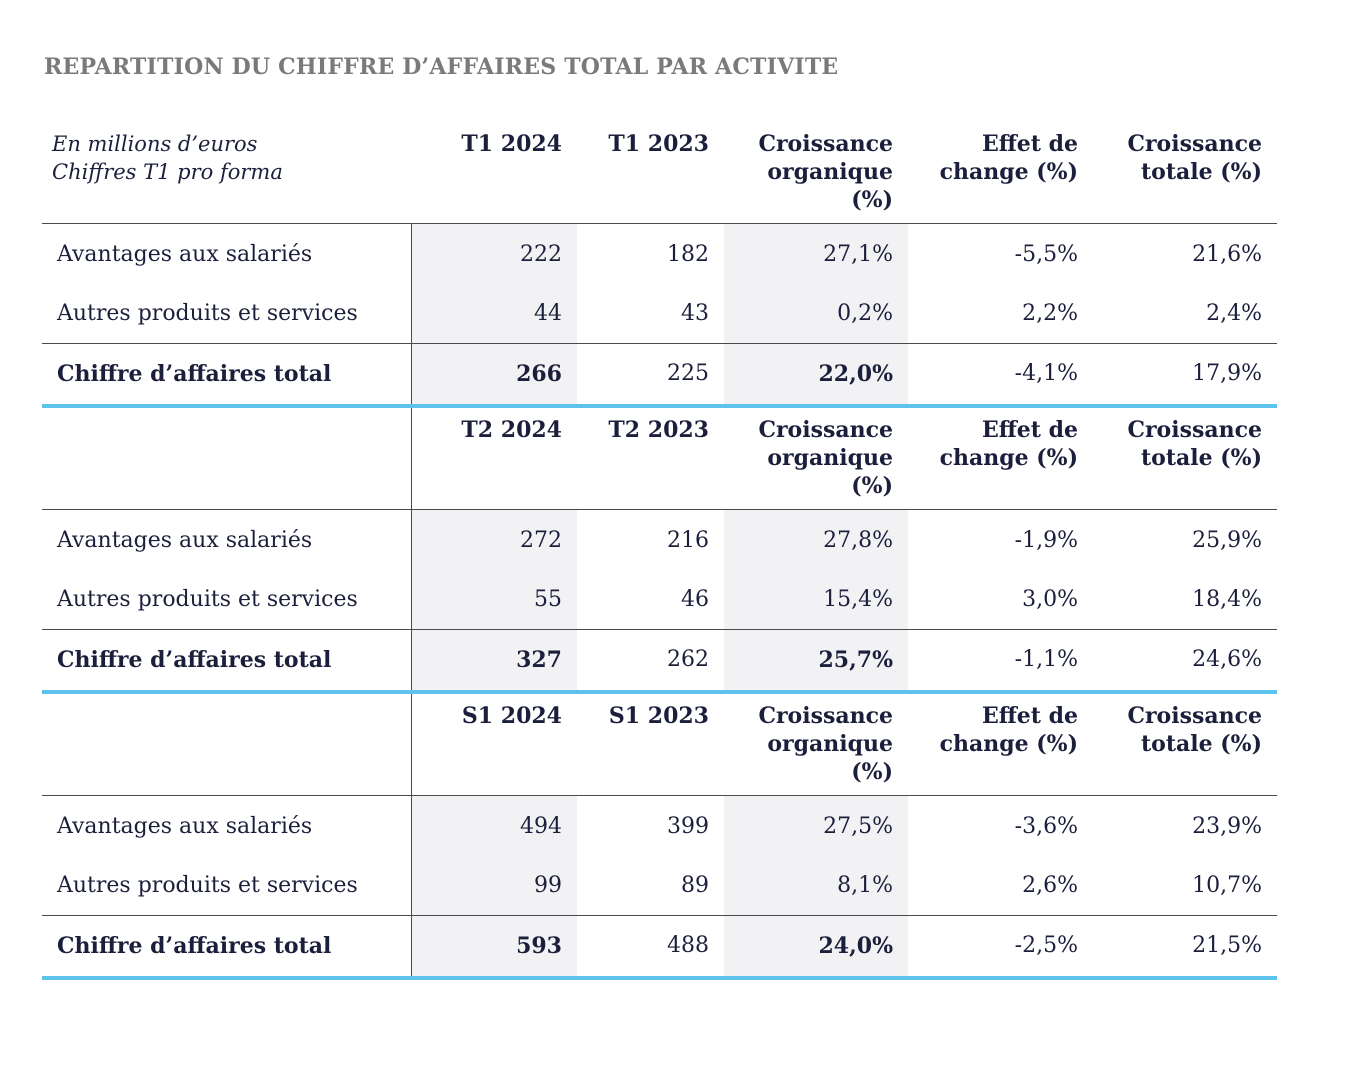 The height and width of the screenshot is (1080, 1360). I want to click on column-header: T2 2024, so click(494, 458).